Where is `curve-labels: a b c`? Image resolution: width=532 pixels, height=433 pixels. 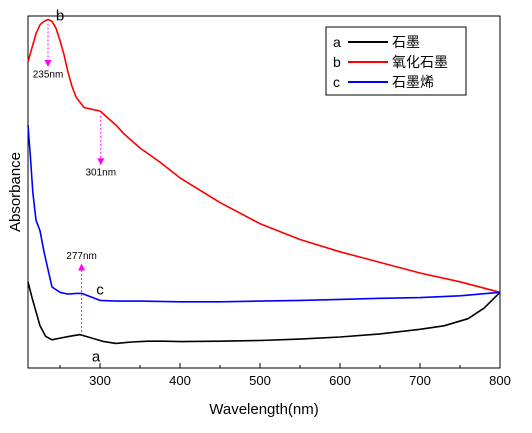 curve-labels: a b c is located at coordinates (80, 187).